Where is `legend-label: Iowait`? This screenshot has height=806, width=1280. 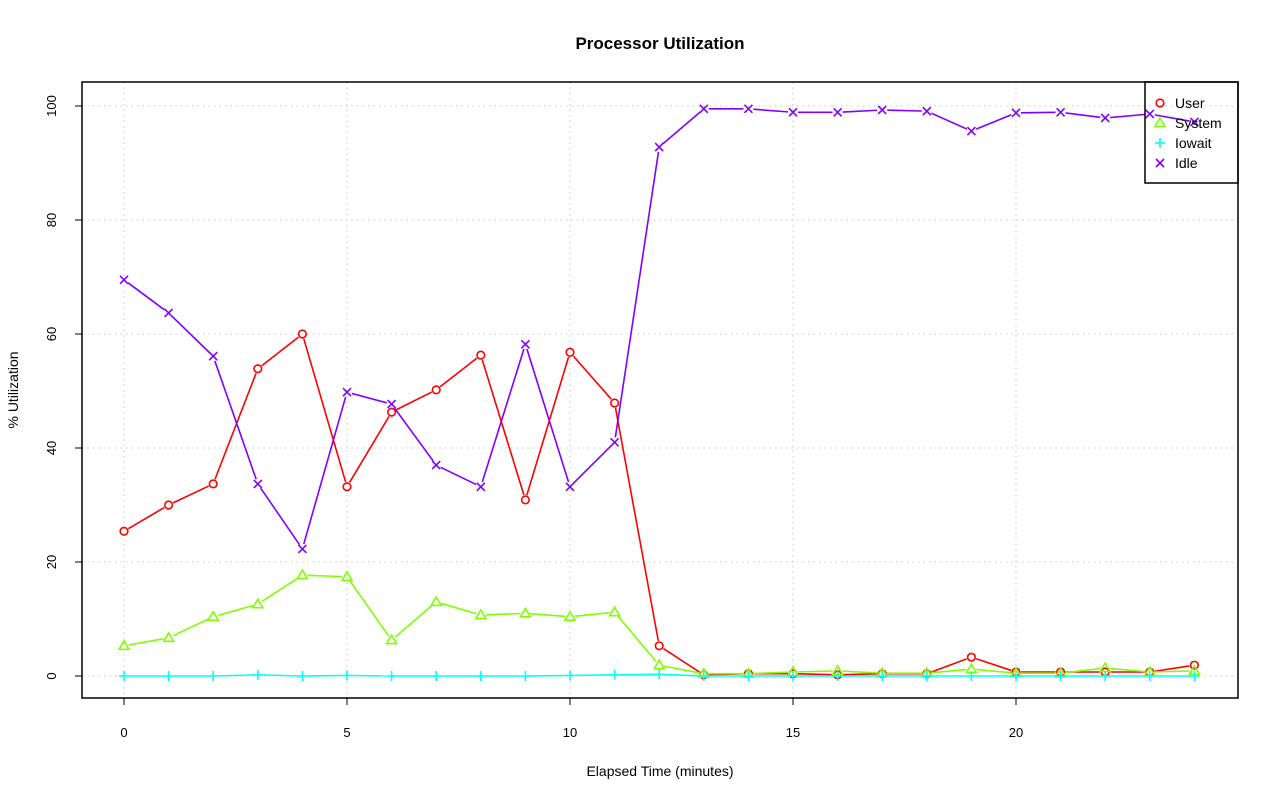 legend-label: Iowait is located at coordinates (1193, 143).